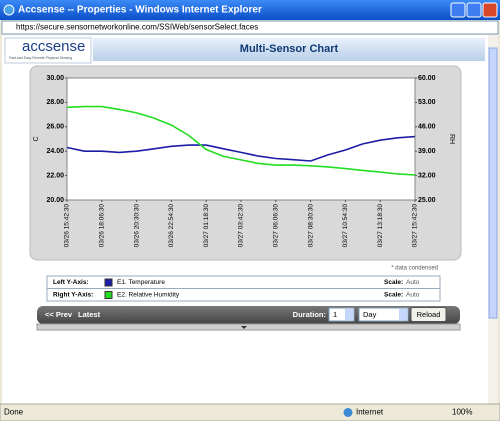 This screenshot has height=421, width=500. Describe the element at coordinates (55, 175) in the screenshot. I see `y-tick-label: 22.00` at that location.